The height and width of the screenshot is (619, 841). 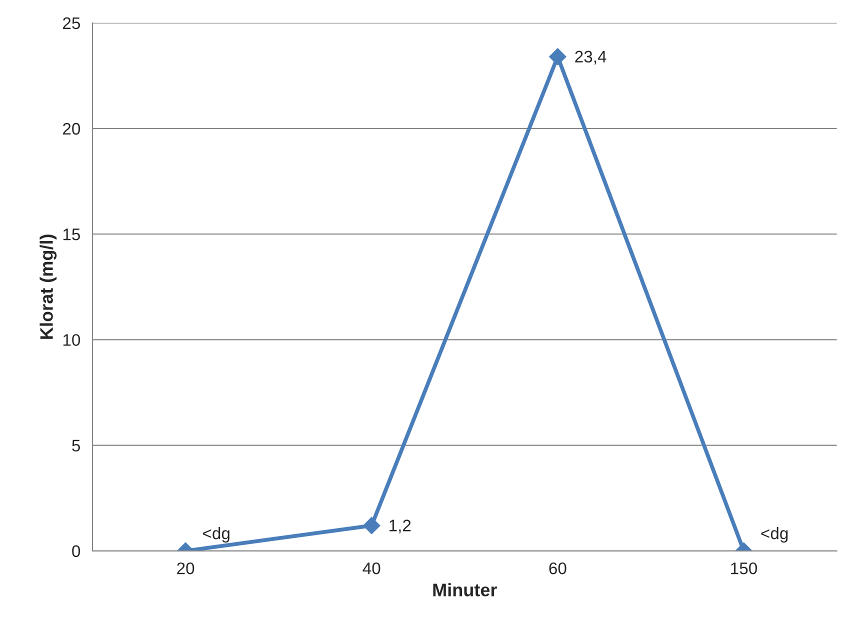 What do you see at coordinates (557, 568) in the screenshot?
I see `x-tick-label: 60` at bounding box center [557, 568].